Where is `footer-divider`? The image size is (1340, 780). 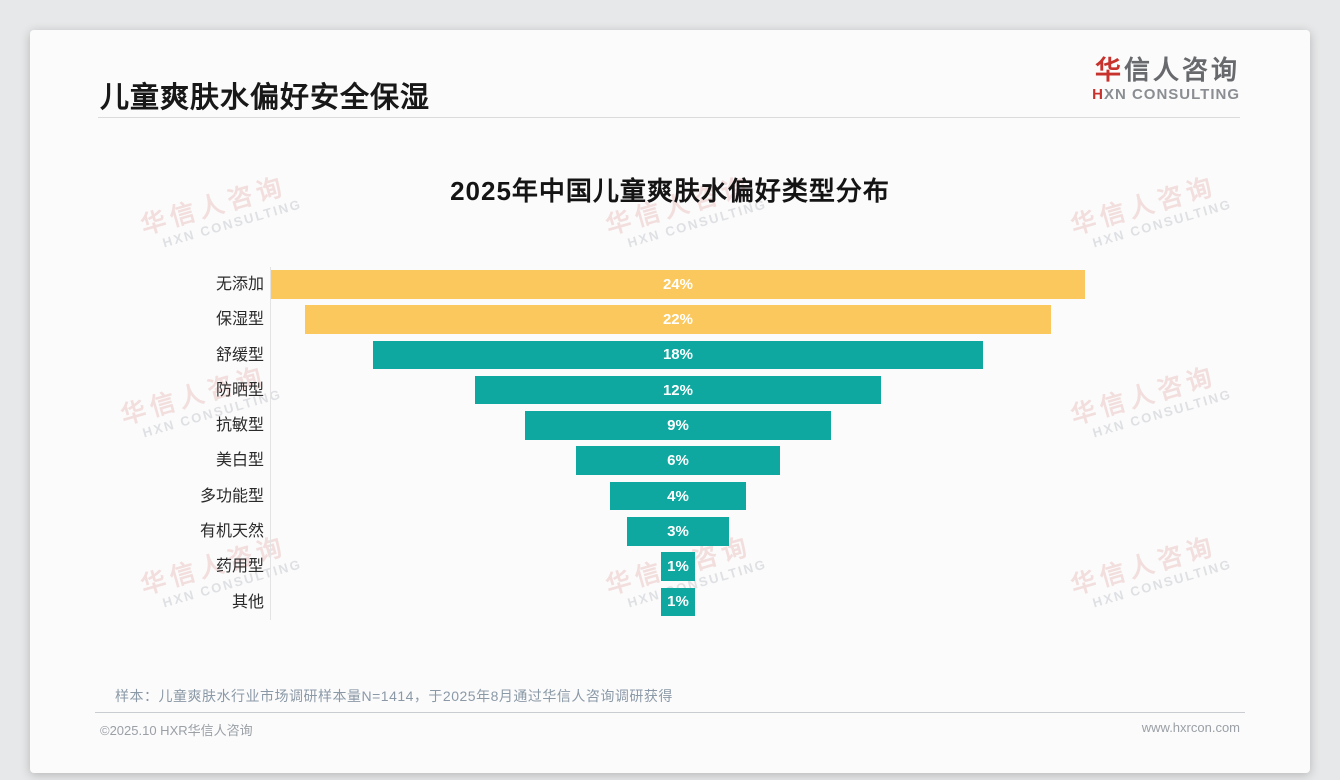 footer-divider is located at coordinates (670, 712).